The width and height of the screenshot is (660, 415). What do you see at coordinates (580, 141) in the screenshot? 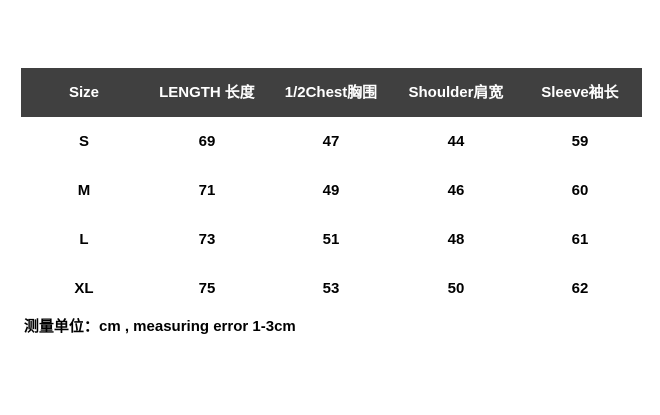
I see `cell-sleeve: 59` at bounding box center [580, 141].